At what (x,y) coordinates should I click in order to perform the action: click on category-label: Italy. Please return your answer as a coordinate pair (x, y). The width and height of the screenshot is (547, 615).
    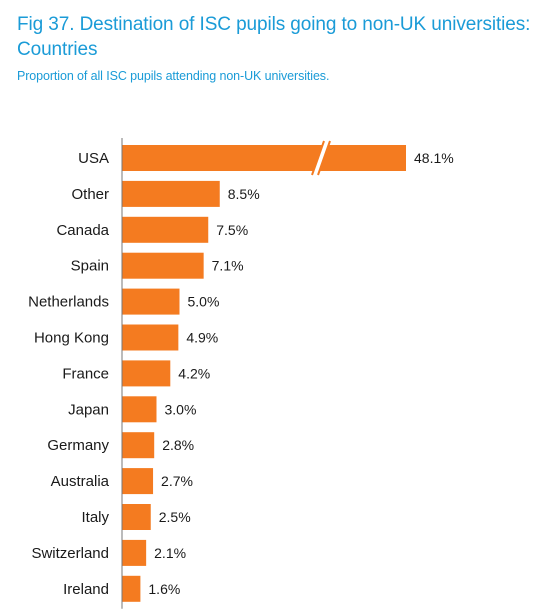
    Looking at the image, I should click on (95, 517).